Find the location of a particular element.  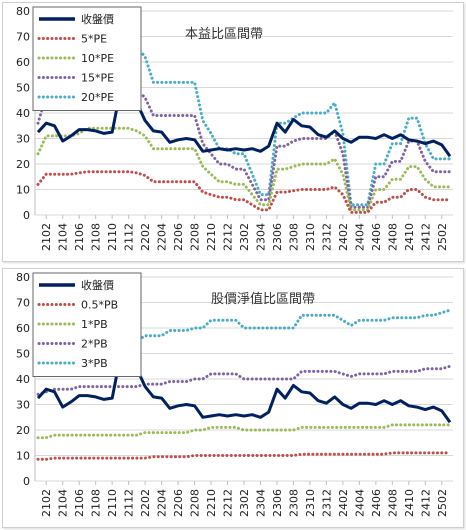

pb-y-tick-label: 30 is located at coordinates (23, 405).